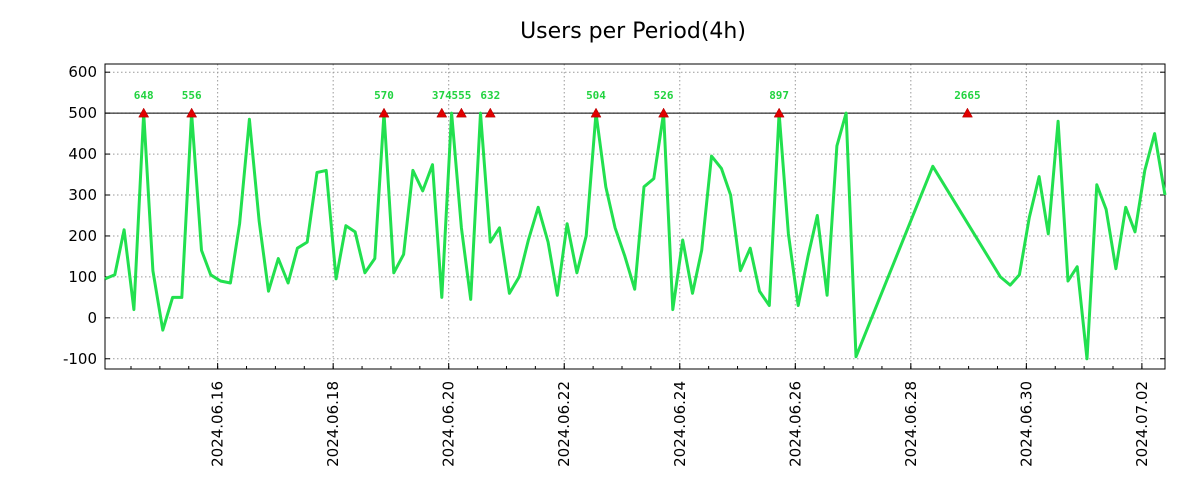 This screenshot has width=1200, height=500. Describe the element at coordinates (664, 95) in the screenshot. I see `peak-label: 526` at that location.